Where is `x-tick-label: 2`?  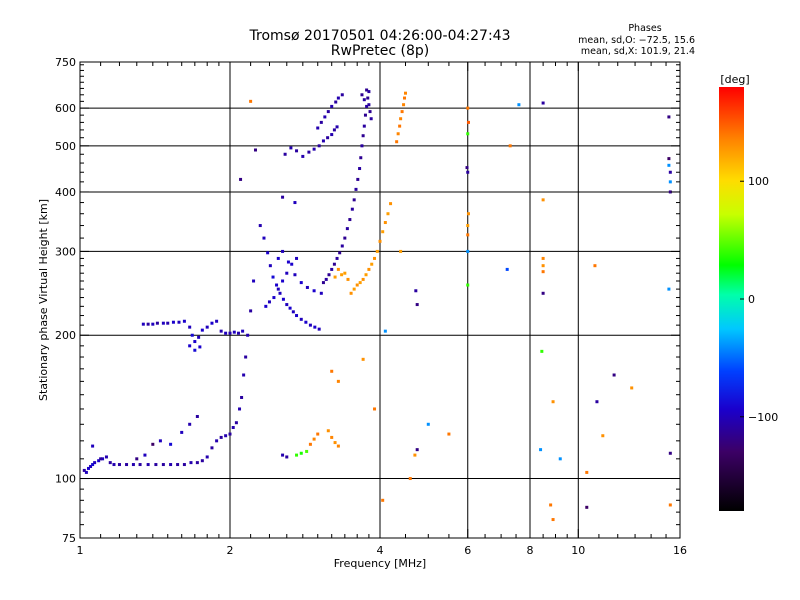 x-tick-label: 2 is located at coordinates (230, 550).